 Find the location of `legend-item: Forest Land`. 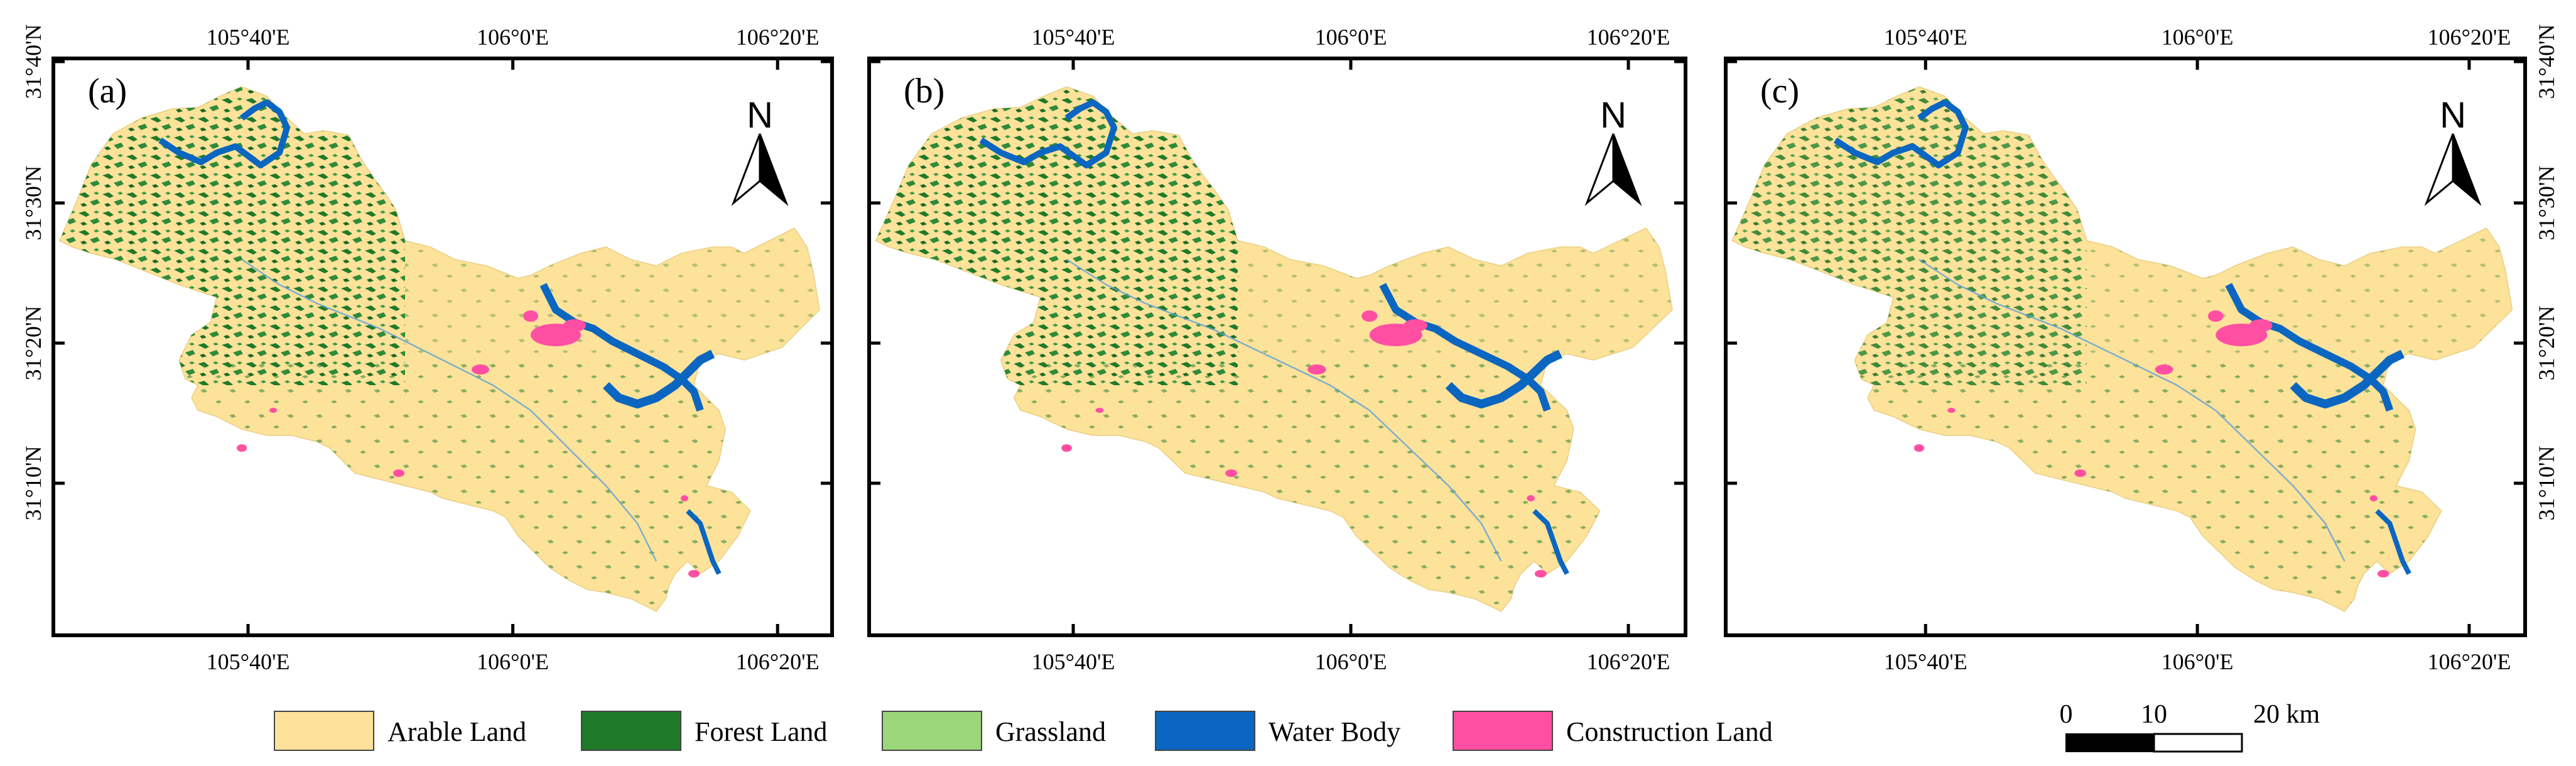

legend-item: Forest Land is located at coordinates (704, 731).